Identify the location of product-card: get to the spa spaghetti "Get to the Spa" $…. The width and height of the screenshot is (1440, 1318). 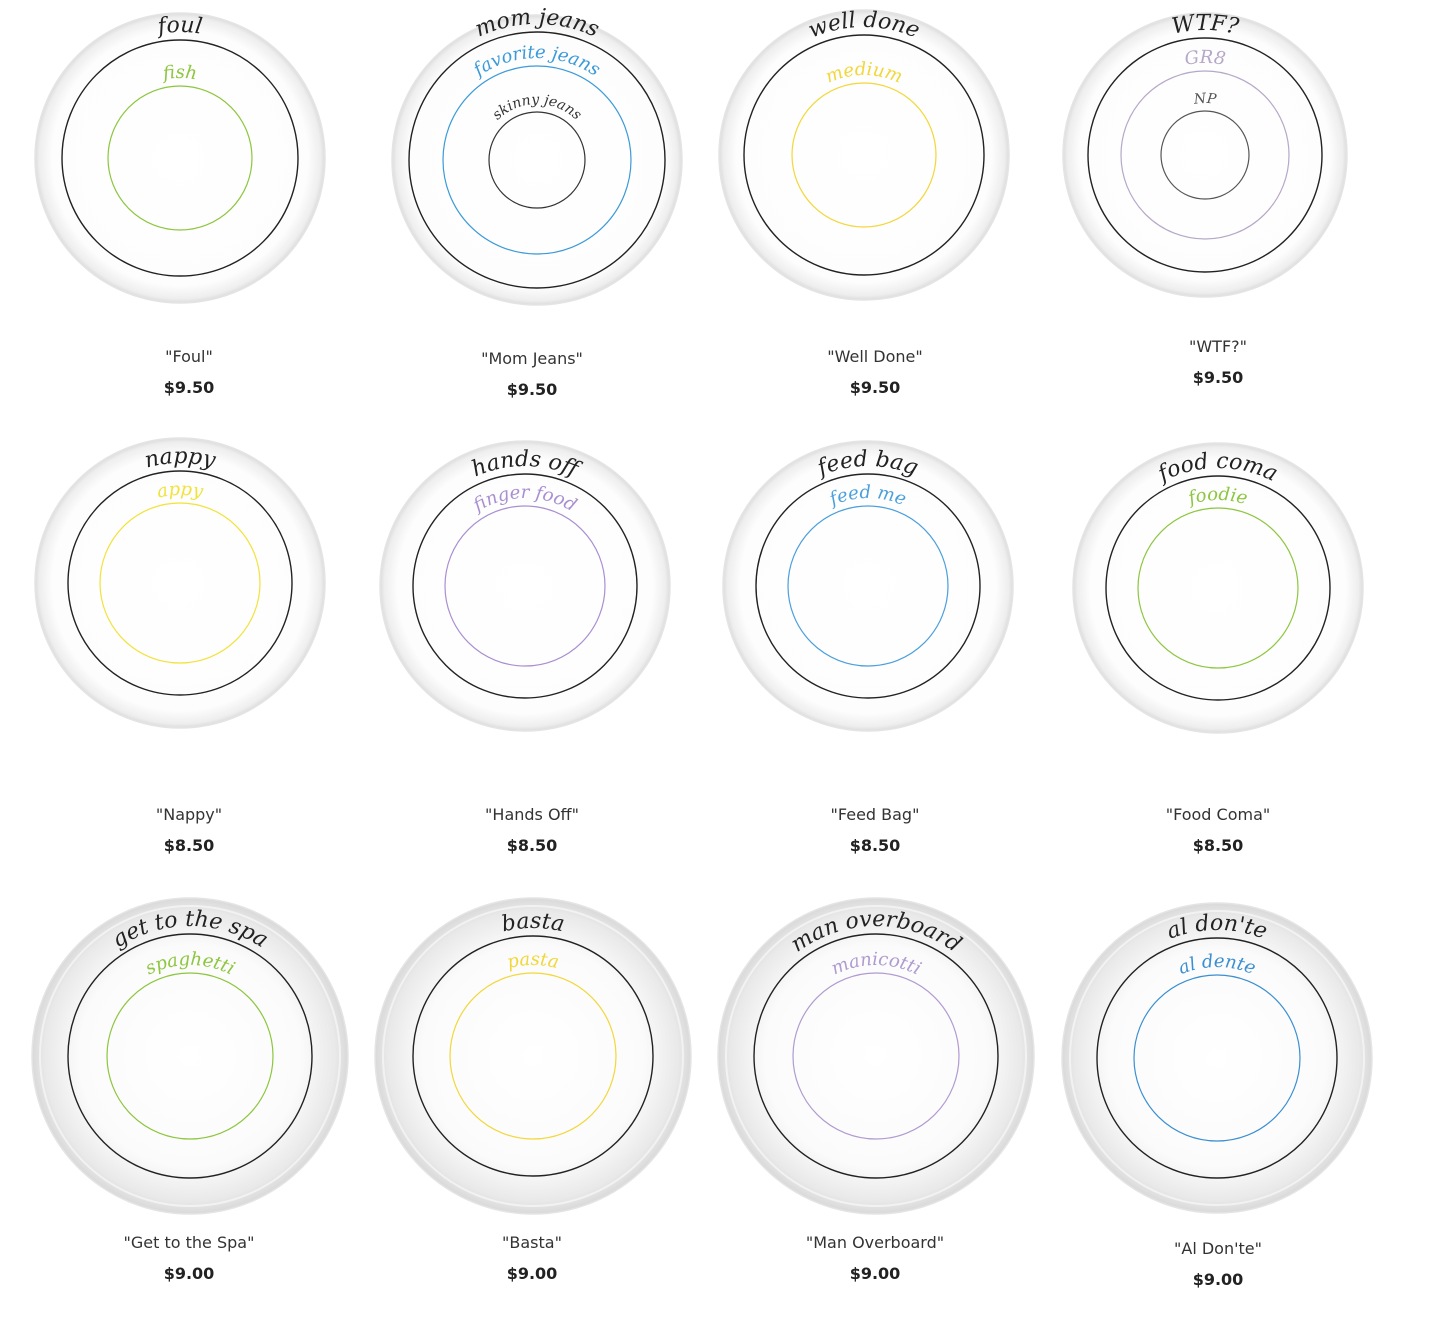
(189, 1107).